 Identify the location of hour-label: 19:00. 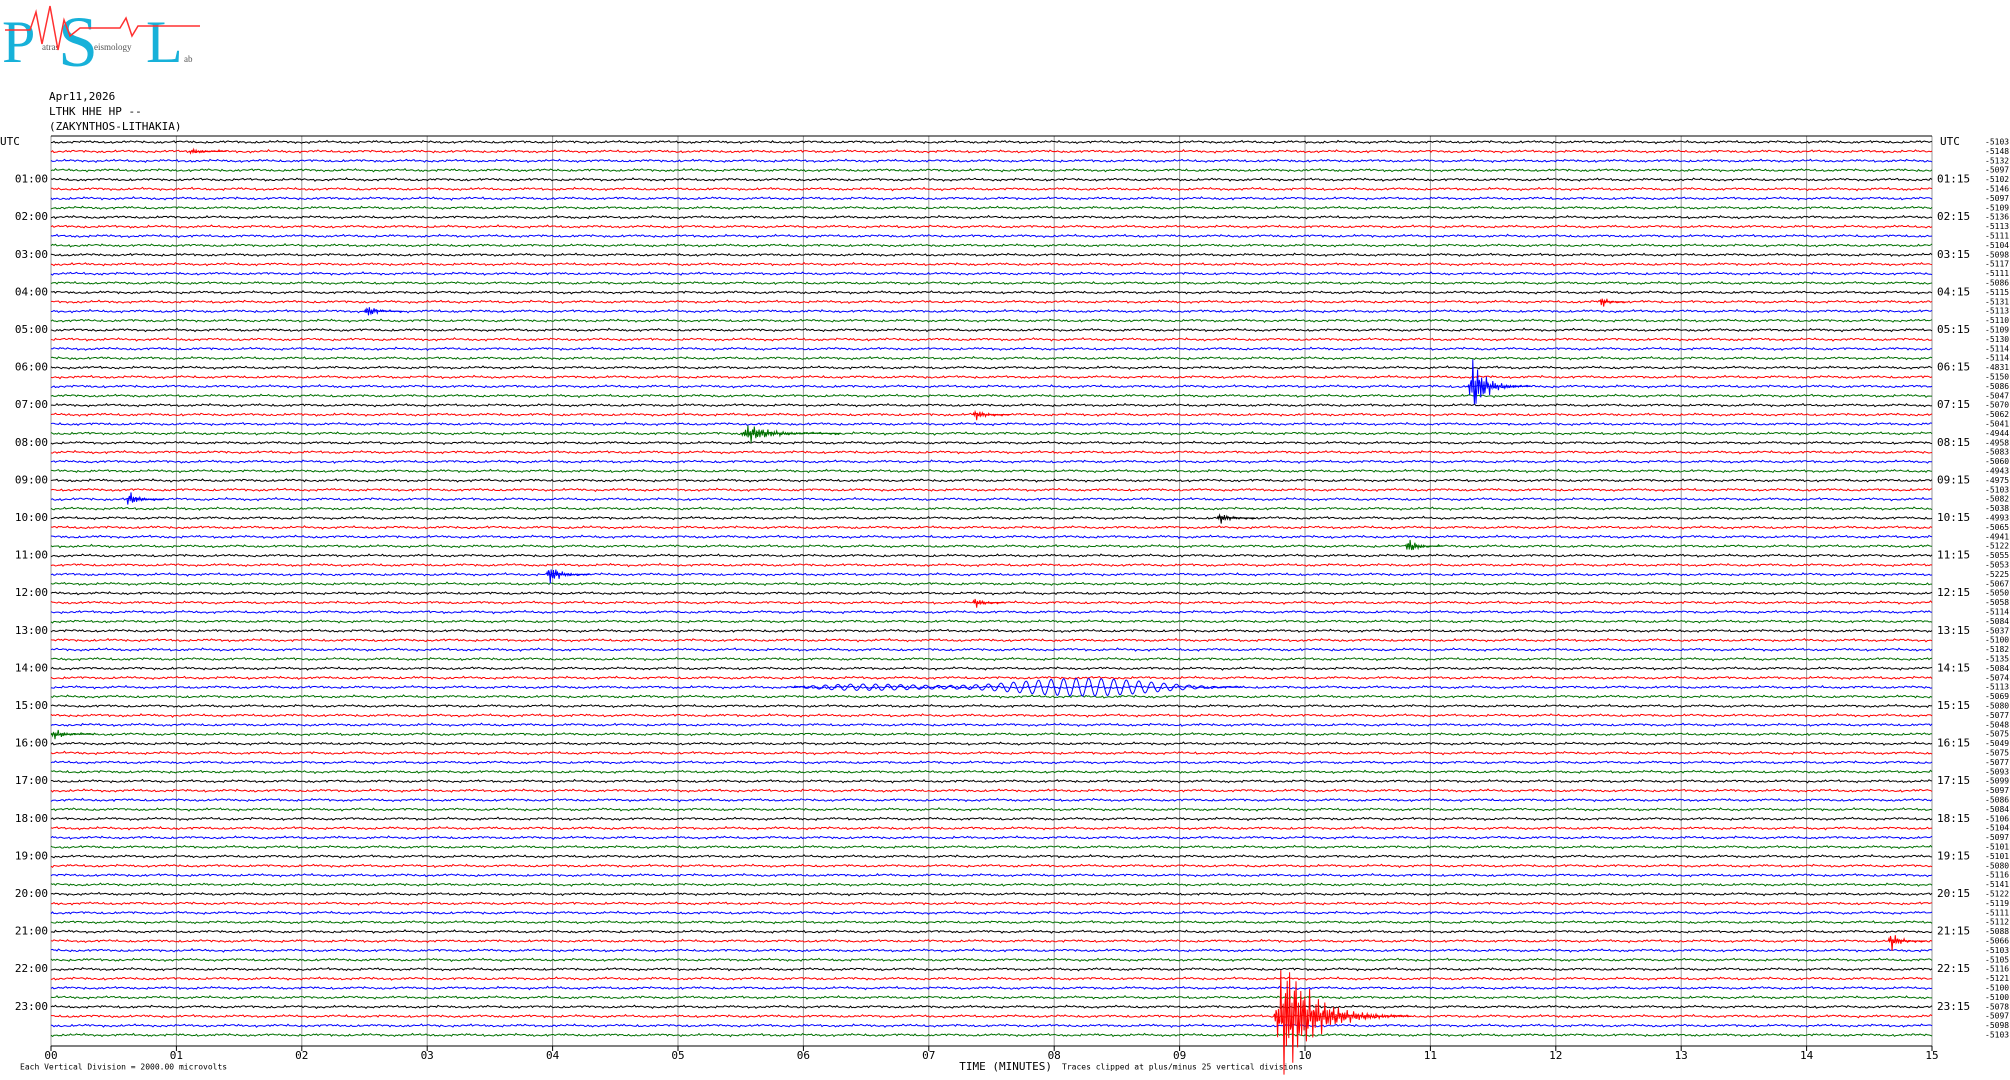
(31, 855).